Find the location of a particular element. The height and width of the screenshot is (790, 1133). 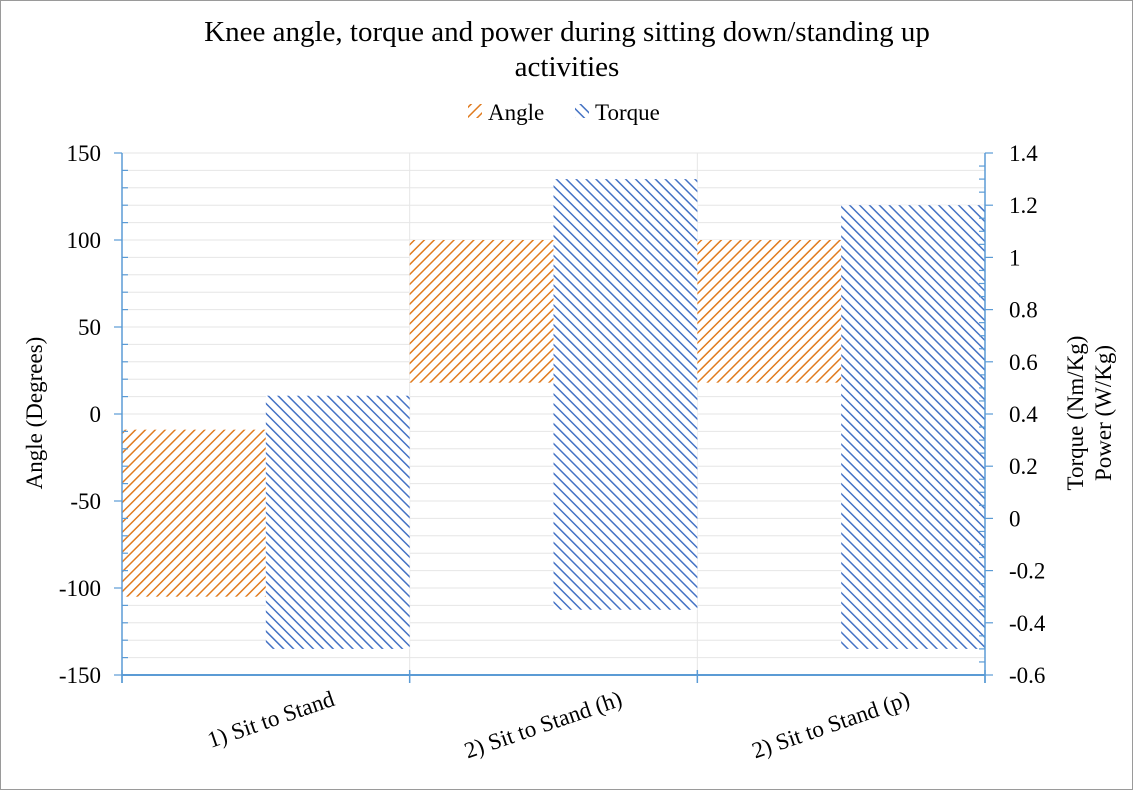

y2-tick-label: -0.6 is located at coordinates (1027, 675).